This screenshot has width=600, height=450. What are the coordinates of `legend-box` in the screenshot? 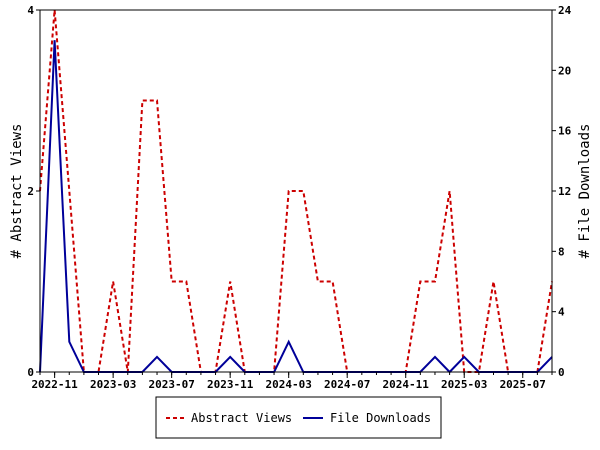 It's located at (298, 417).